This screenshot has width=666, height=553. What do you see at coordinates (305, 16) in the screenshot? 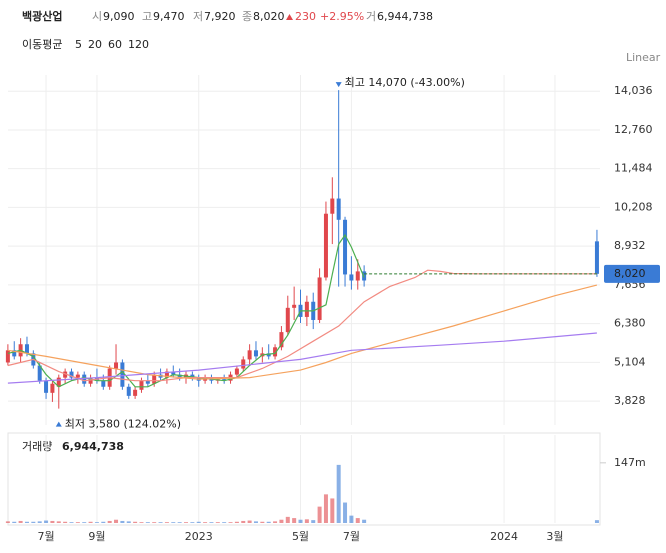
I see `change: 230` at bounding box center [305, 16].